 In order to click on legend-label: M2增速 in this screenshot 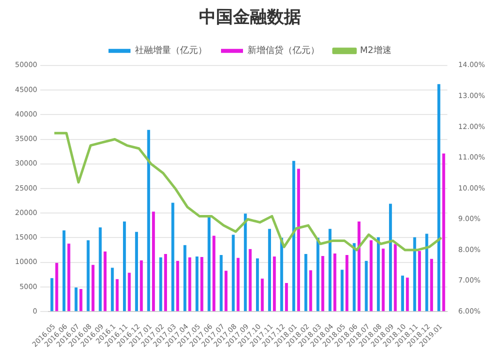, I will do `click(376, 50)`.